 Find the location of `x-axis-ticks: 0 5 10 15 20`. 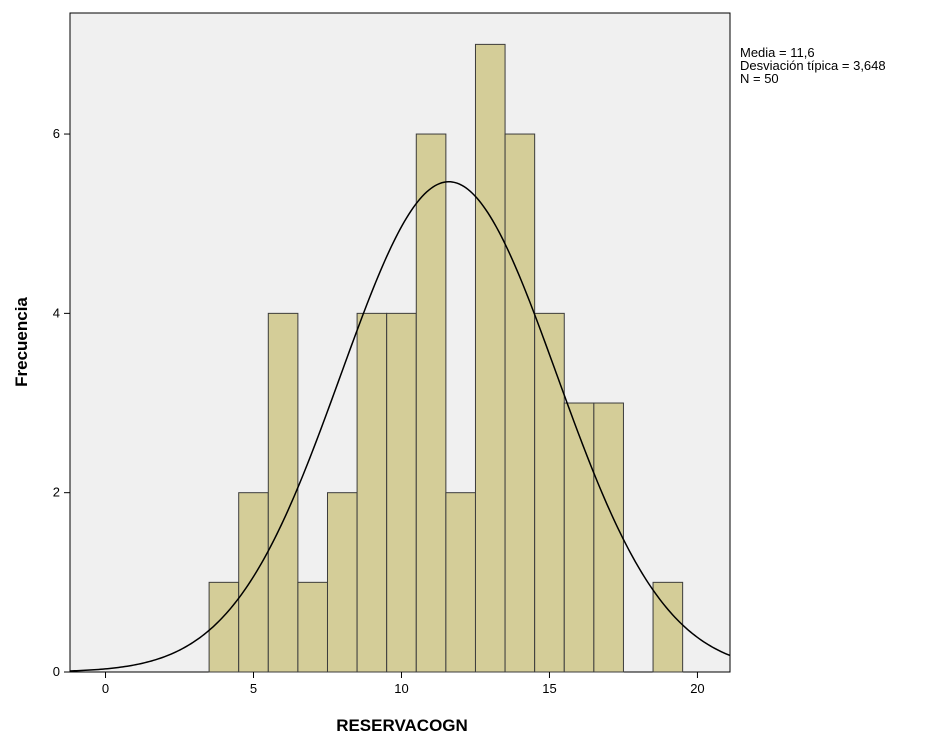

x-axis-ticks: 0 5 10 15 20 is located at coordinates (403, 684).